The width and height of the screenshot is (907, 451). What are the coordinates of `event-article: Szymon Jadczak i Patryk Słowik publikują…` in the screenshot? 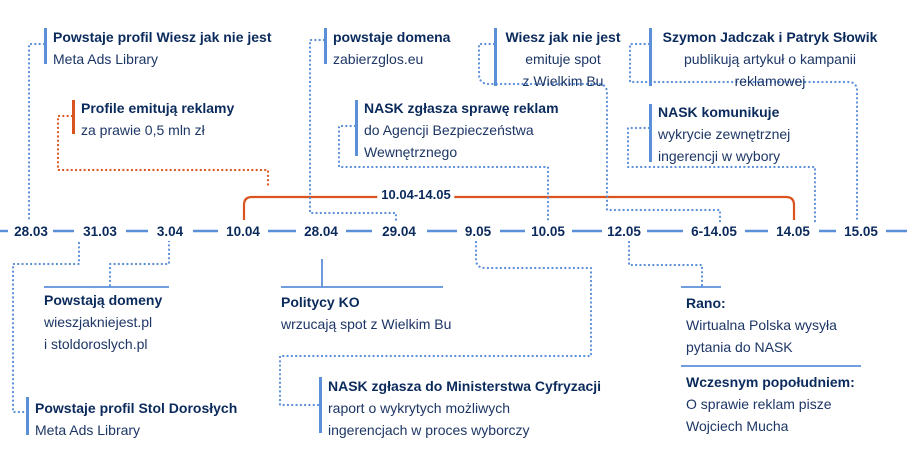 It's located at (770, 59).